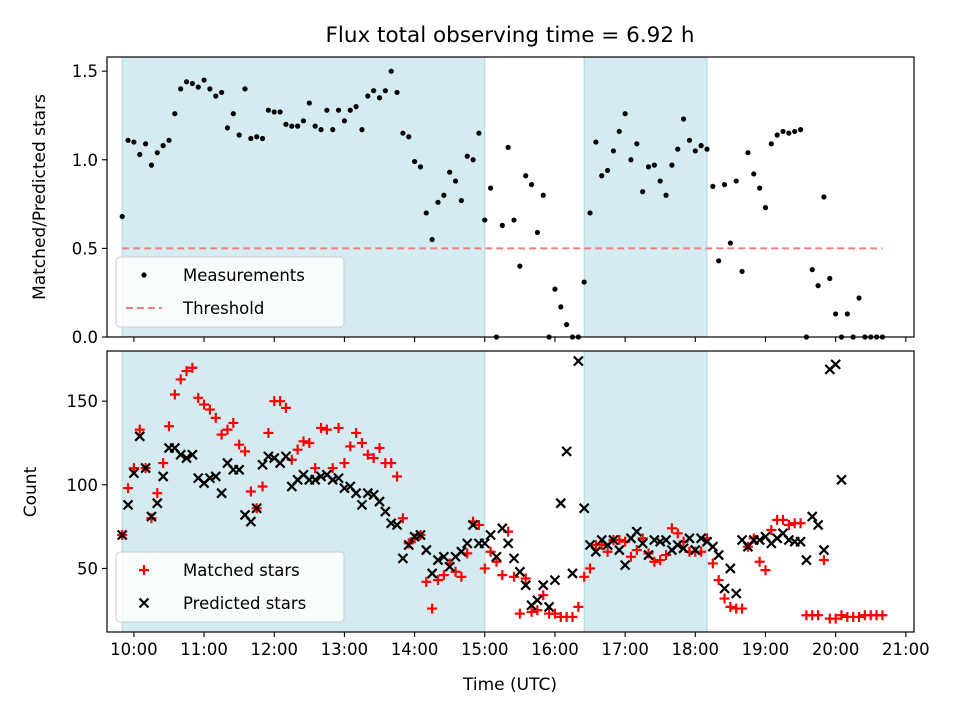 The width and height of the screenshot is (960, 724). I want to click on x-axis-label: Time (UTC), so click(509, 685).